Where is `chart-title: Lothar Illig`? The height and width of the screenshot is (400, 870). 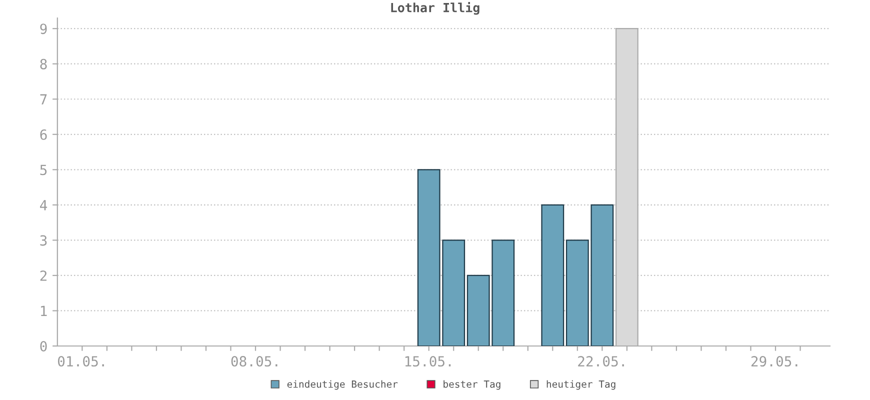
chart-title: Lothar Illig is located at coordinates (435, 8).